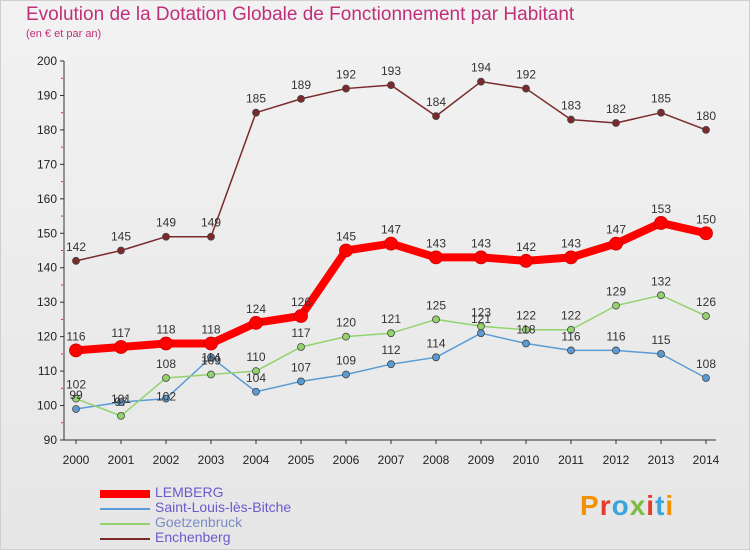 This screenshot has height=550, width=750. I want to click on data-label: 126, so click(706, 302).